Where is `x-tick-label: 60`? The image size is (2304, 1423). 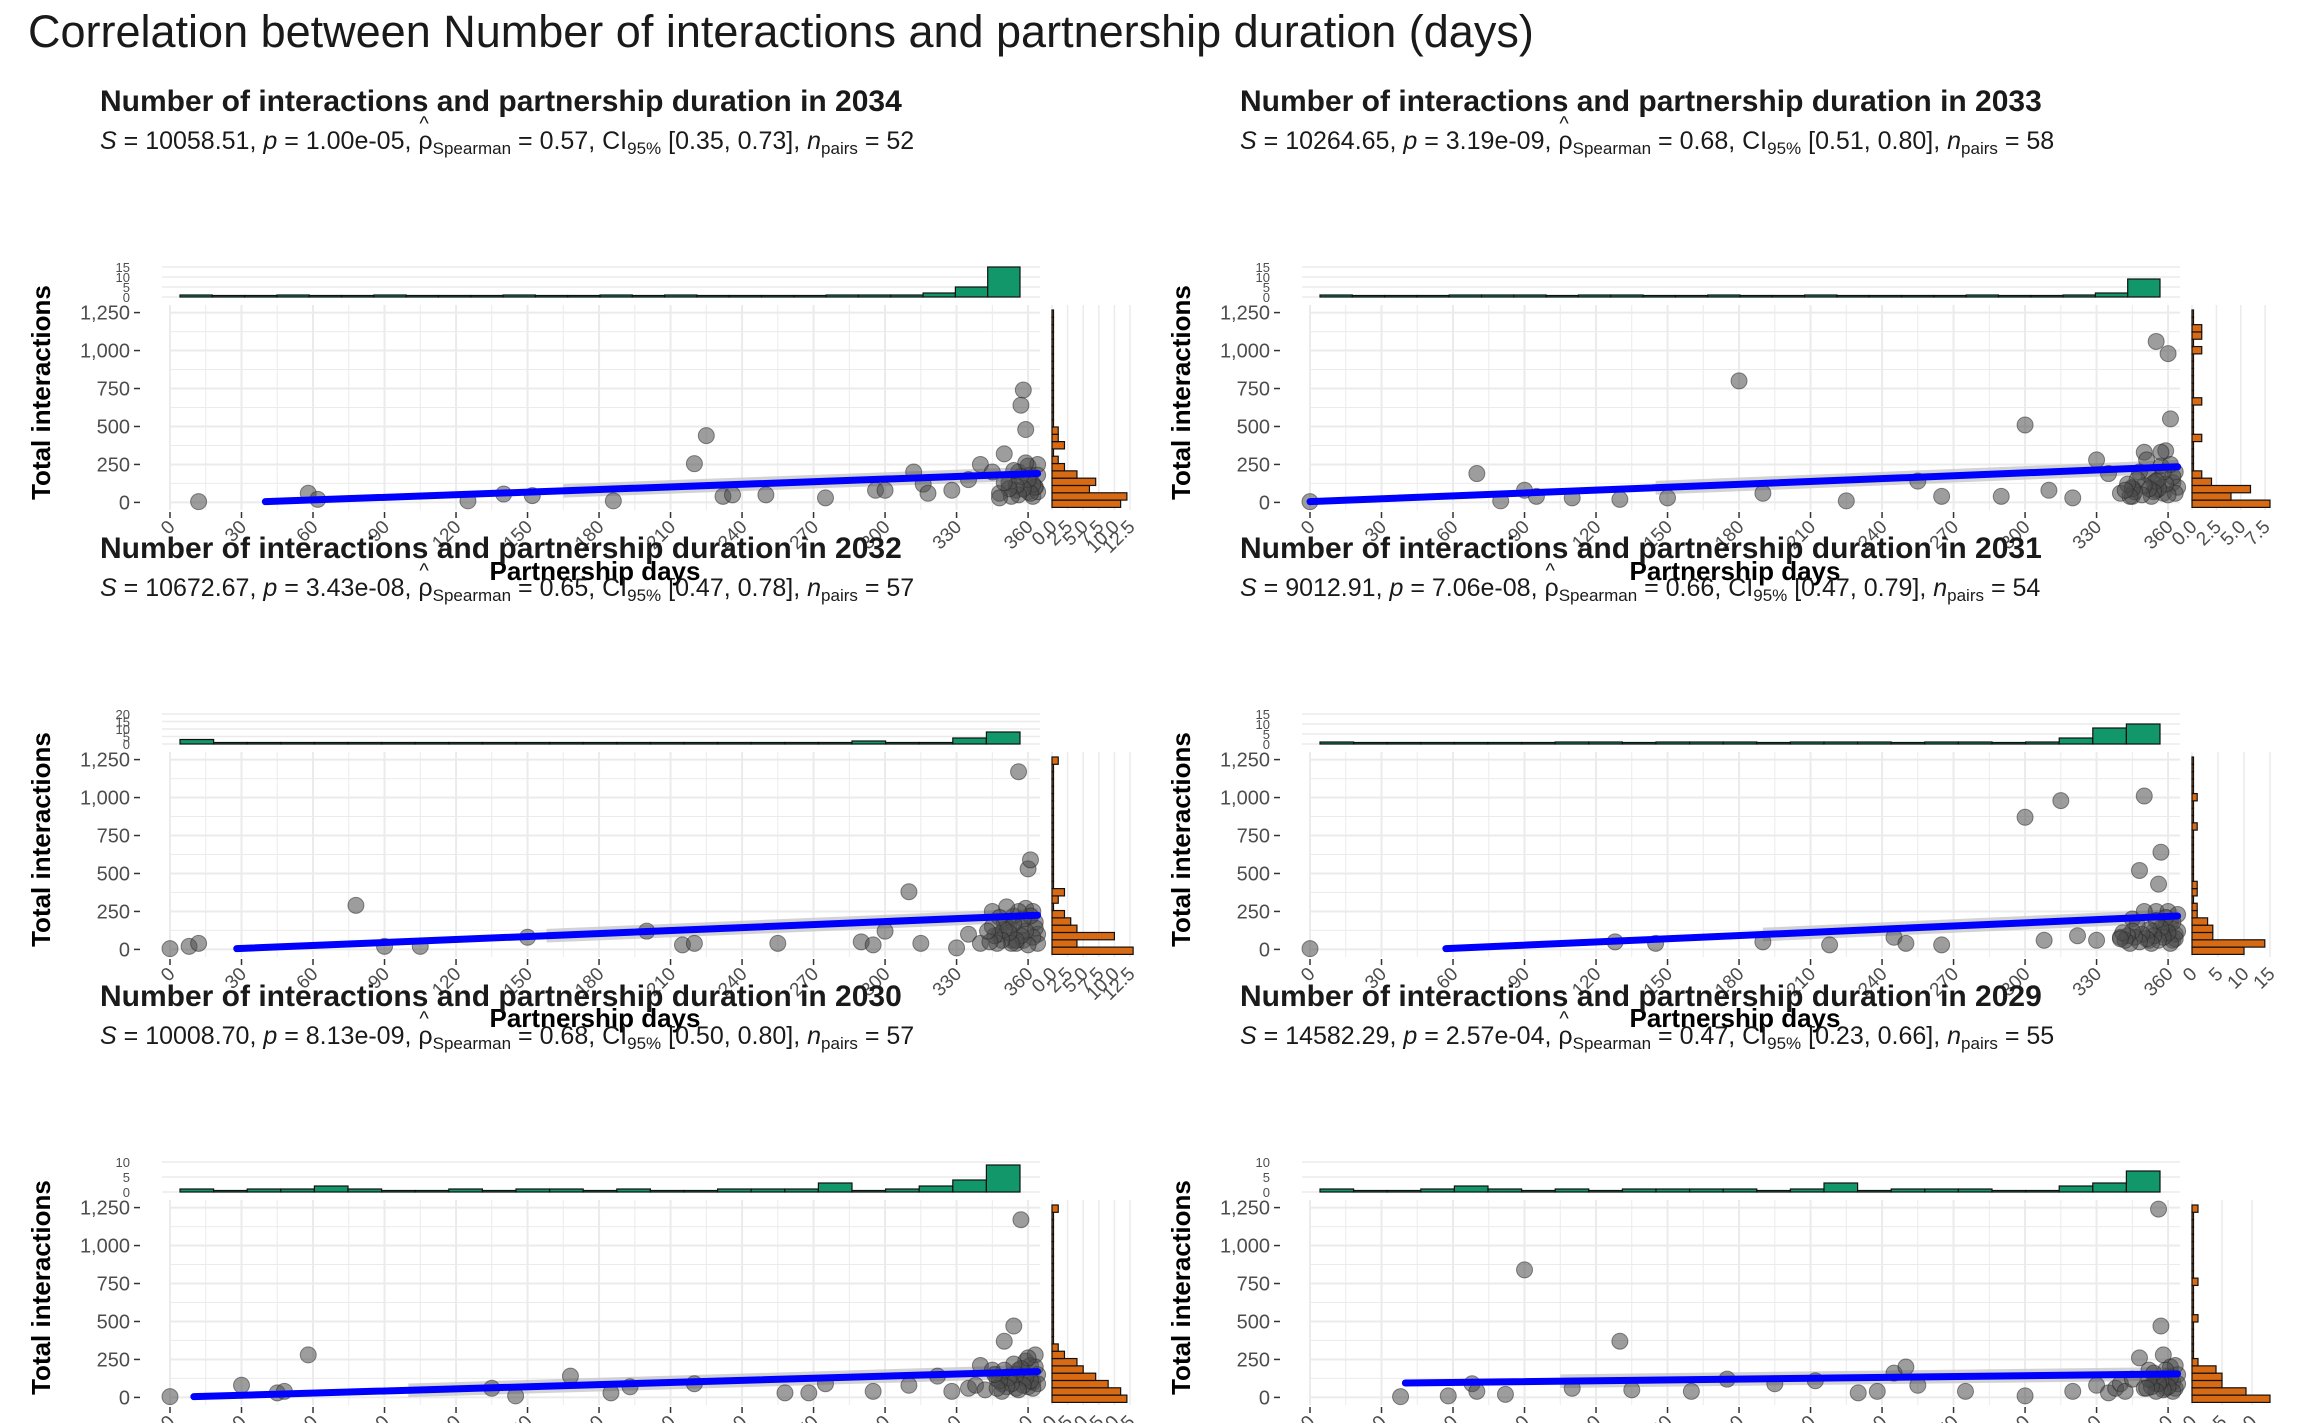
x-tick-label: 60 is located at coordinates (308, 1417).